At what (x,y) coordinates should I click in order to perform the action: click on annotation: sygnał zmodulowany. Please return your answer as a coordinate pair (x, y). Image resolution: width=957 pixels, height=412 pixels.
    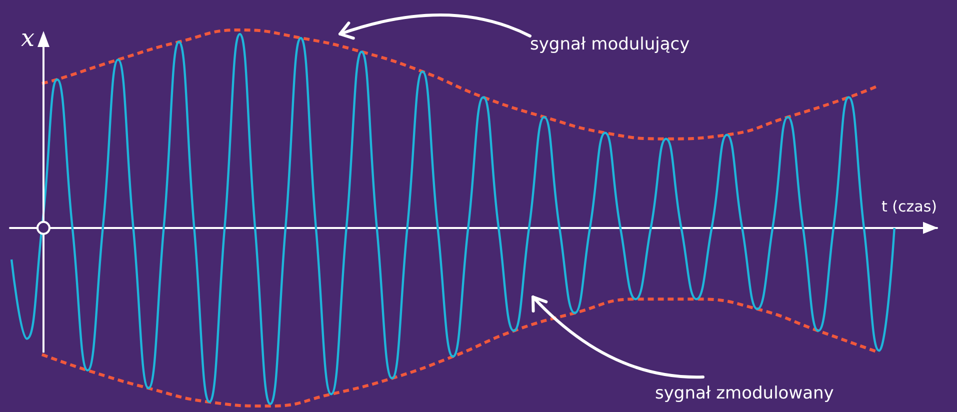
    Looking at the image, I should click on (744, 394).